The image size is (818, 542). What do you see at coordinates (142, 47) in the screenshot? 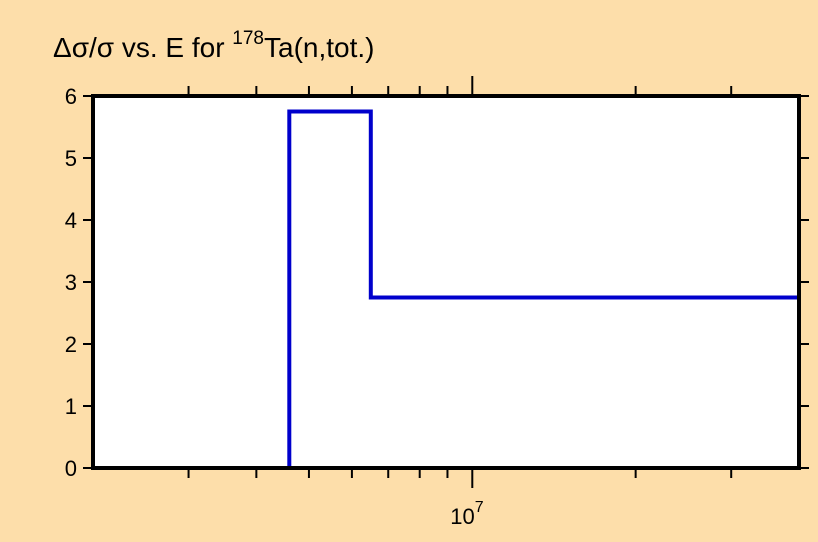
I see `title-prefix: Δσ/σ vs. E for` at bounding box center [142, 47].